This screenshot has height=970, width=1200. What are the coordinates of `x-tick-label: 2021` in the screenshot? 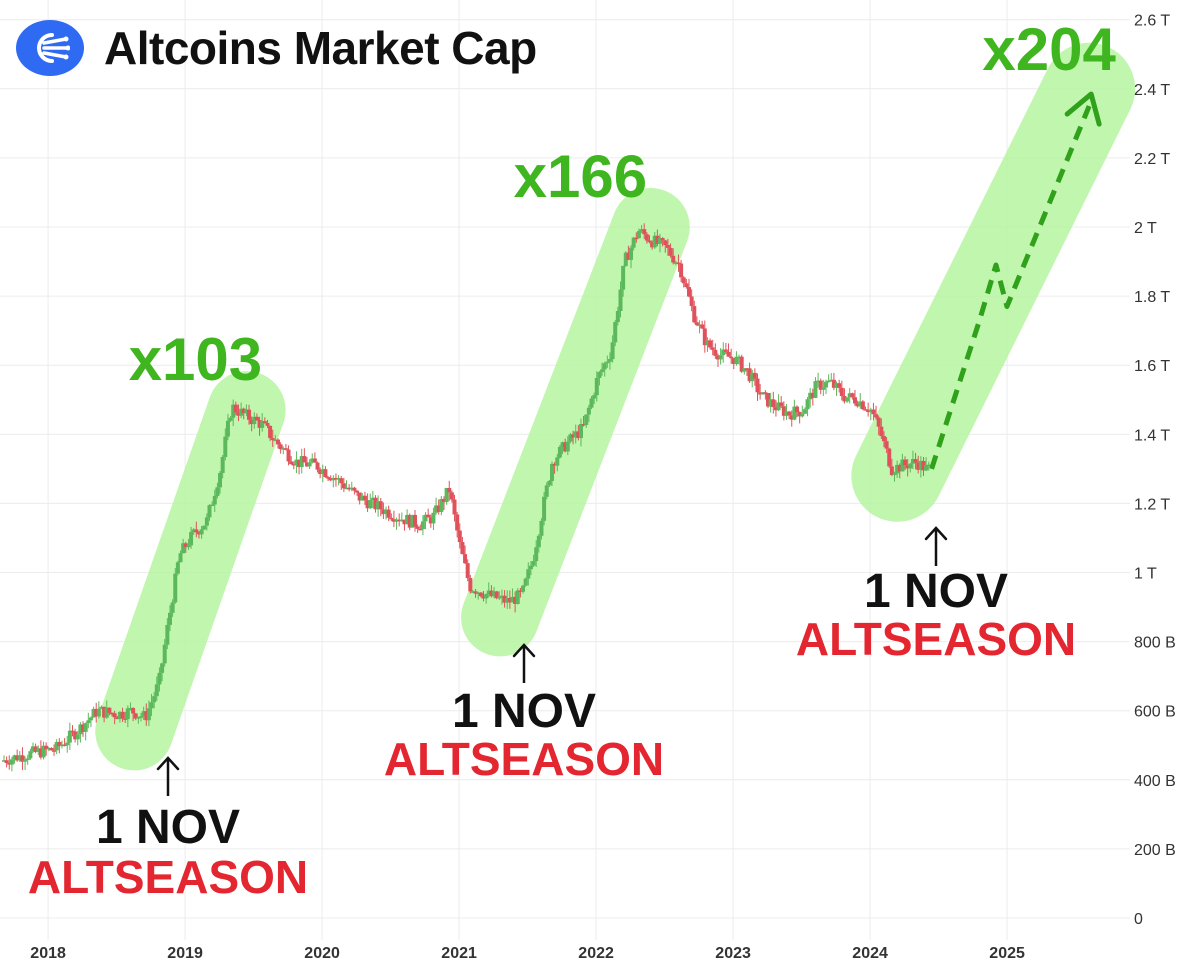 It's located at (459, 953).